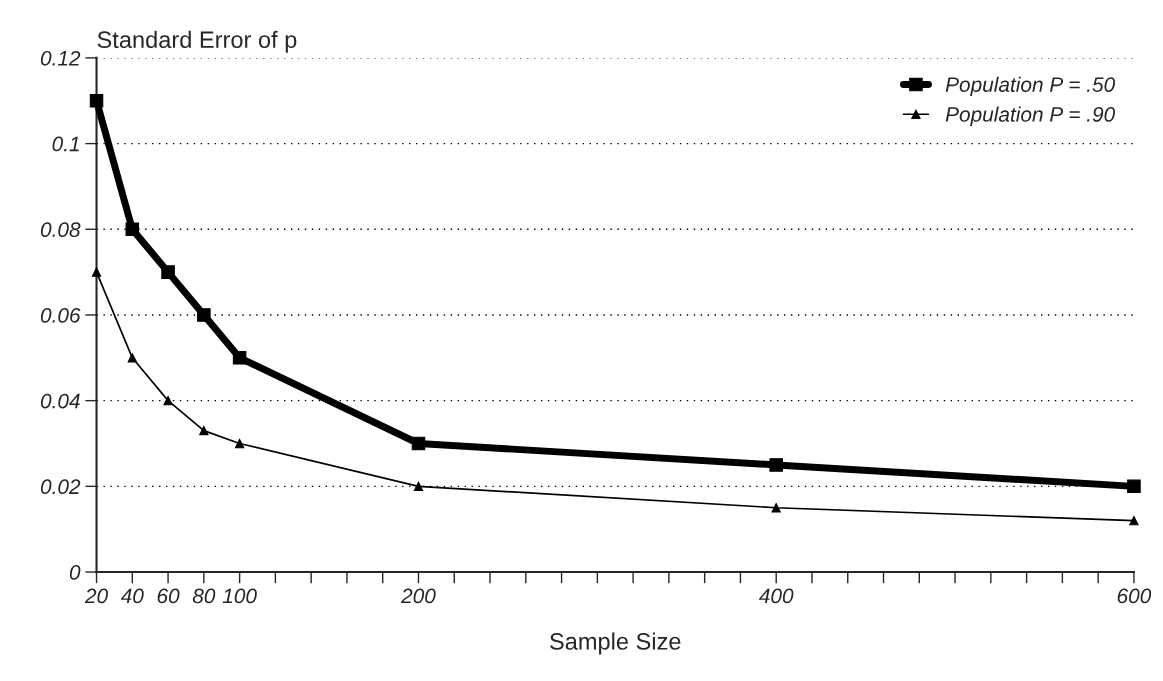  I want to click on x-tick-label: 20, so click(96, 596).